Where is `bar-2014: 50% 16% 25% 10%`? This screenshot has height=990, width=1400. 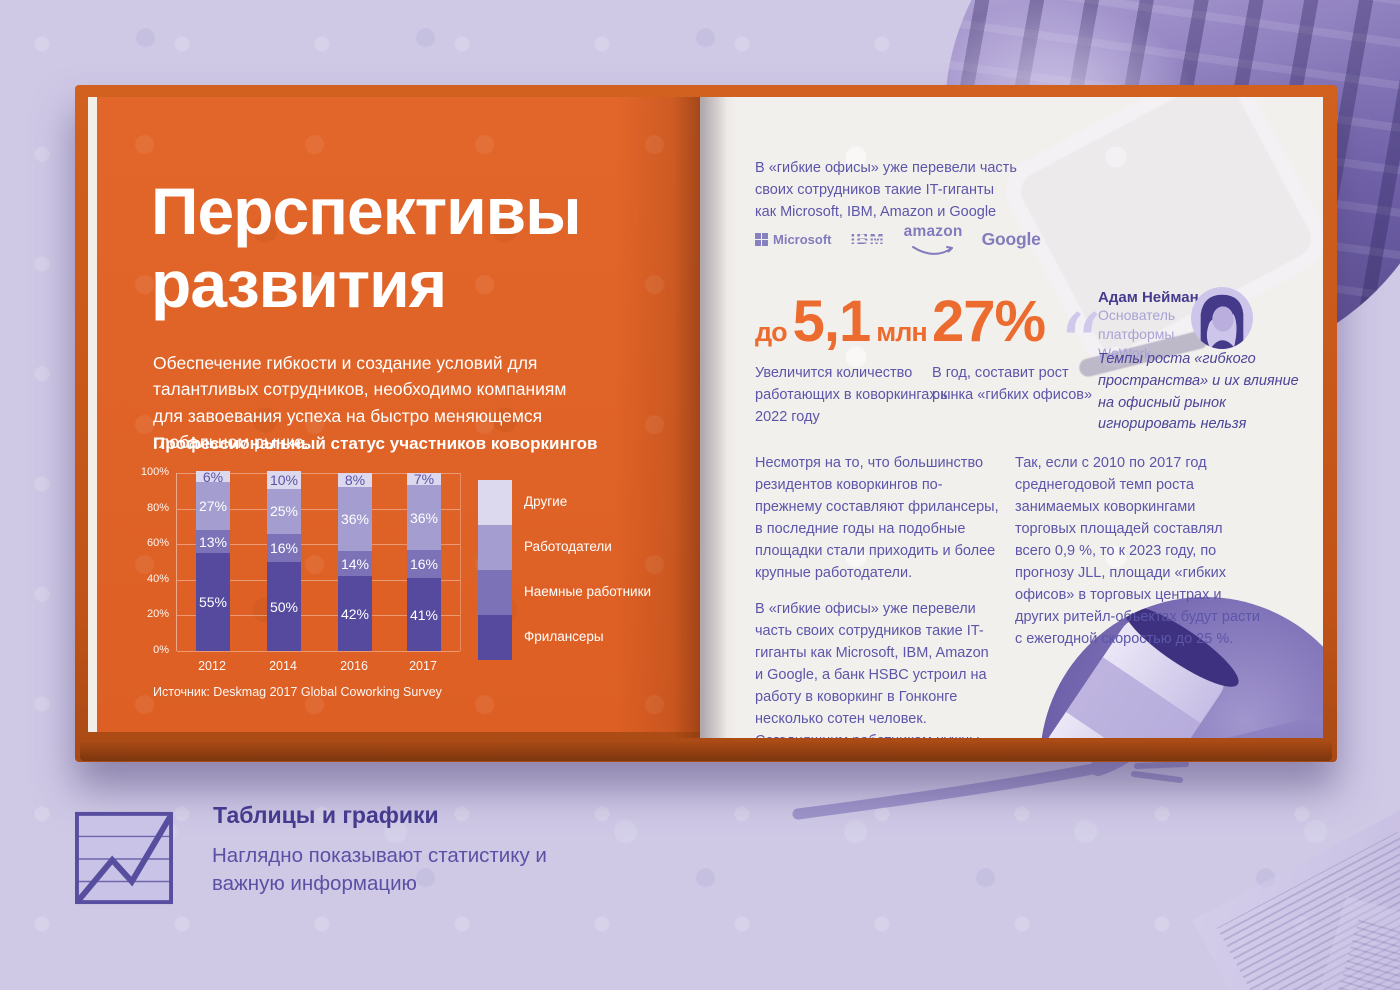
bar-2014: 50% 16% 25% 10% is located at coordinates (284, 561).